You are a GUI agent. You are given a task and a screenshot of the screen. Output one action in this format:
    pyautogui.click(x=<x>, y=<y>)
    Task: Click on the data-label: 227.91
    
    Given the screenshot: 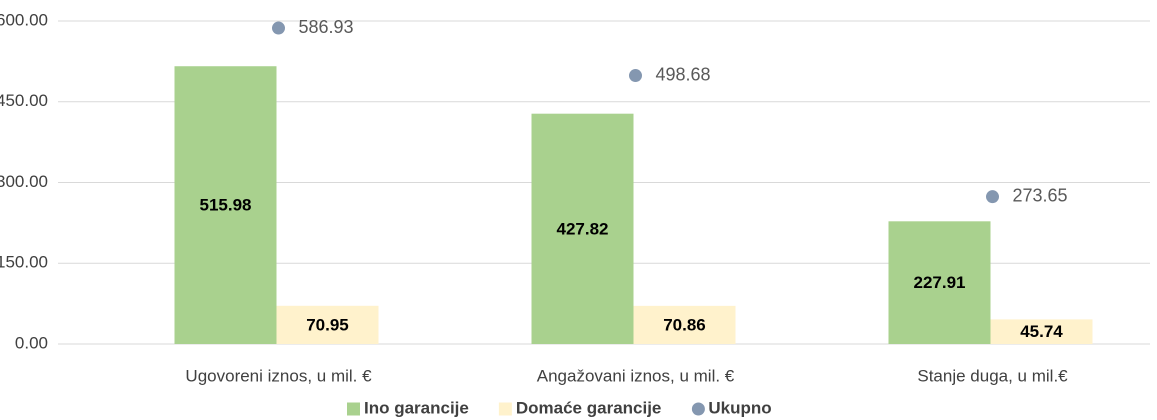 What is the action you would take?
    pyautogui.click(x=940, y=282)
    